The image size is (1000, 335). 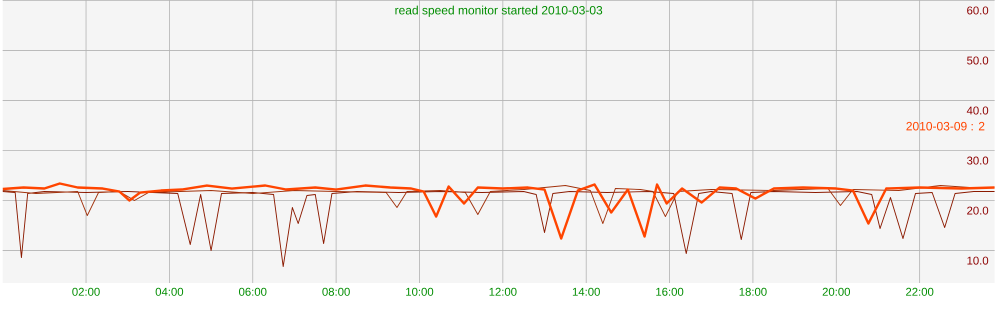 What do you see at coordinates (498, 11) in the screenshot?
I see `chart-title: read speed monitor started 2010-03-03` at bounding box center [498, 11].